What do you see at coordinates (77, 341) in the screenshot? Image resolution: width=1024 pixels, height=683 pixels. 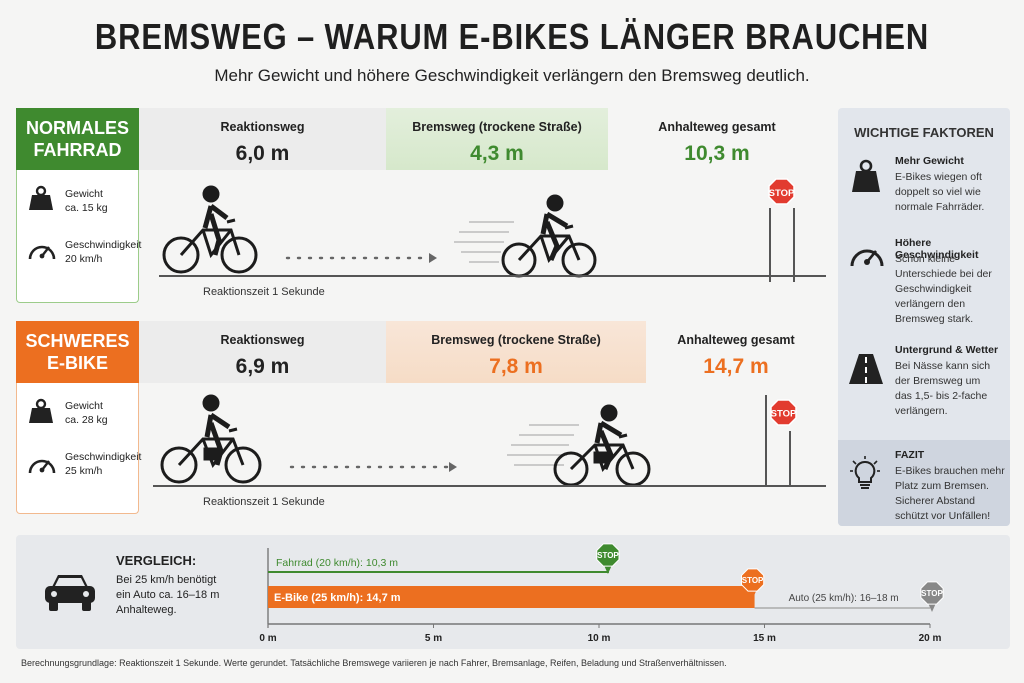 I see `ebike-tag-line1: SCHWERES` at bounding box center [77, 341].